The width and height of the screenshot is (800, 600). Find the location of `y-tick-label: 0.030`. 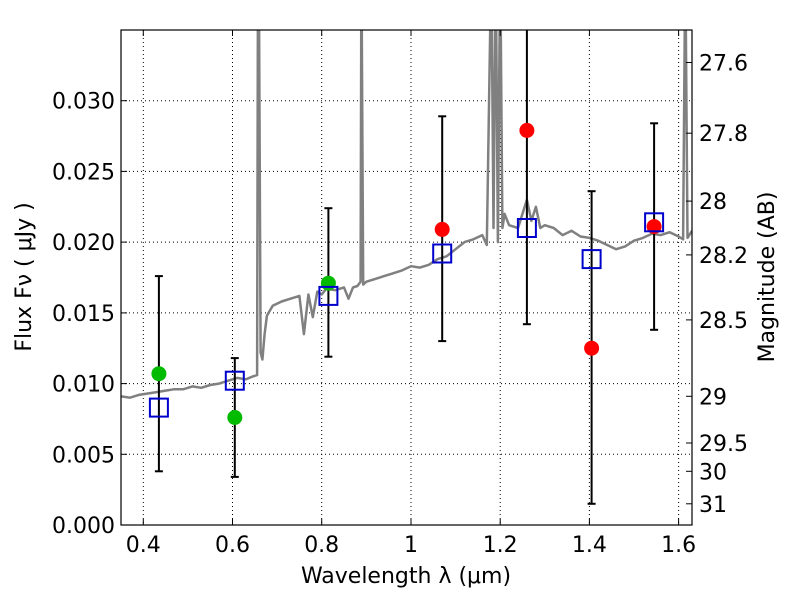

y-tick-label: 0.030 is located at coordinates (83, 102).